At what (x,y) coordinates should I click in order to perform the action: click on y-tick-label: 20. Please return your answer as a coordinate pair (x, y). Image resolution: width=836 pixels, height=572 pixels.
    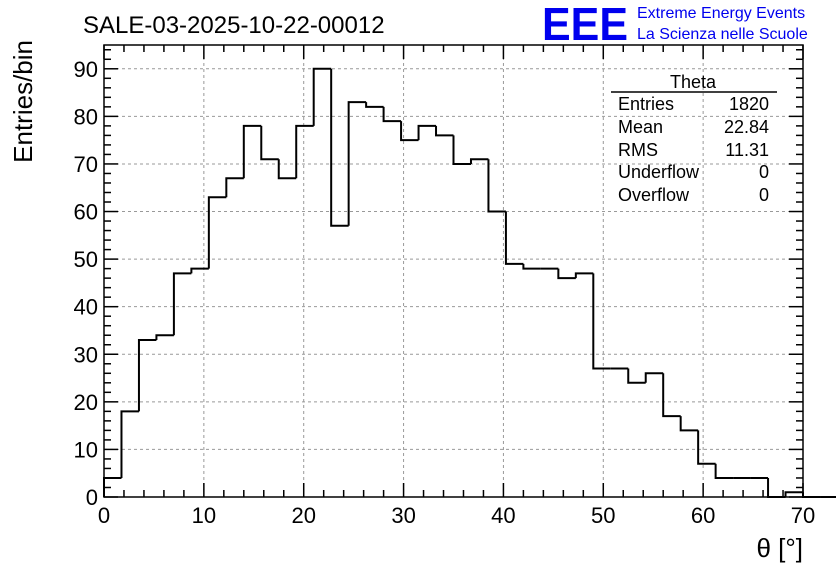
    Looking at the image, I should click on (86, 402).